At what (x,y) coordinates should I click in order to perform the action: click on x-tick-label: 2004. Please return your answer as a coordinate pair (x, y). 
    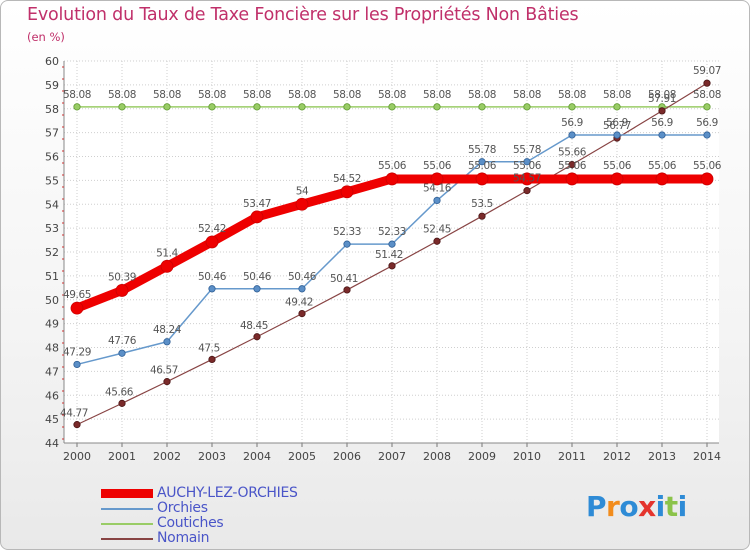
    Looking at the image, I should click on (257, 456).